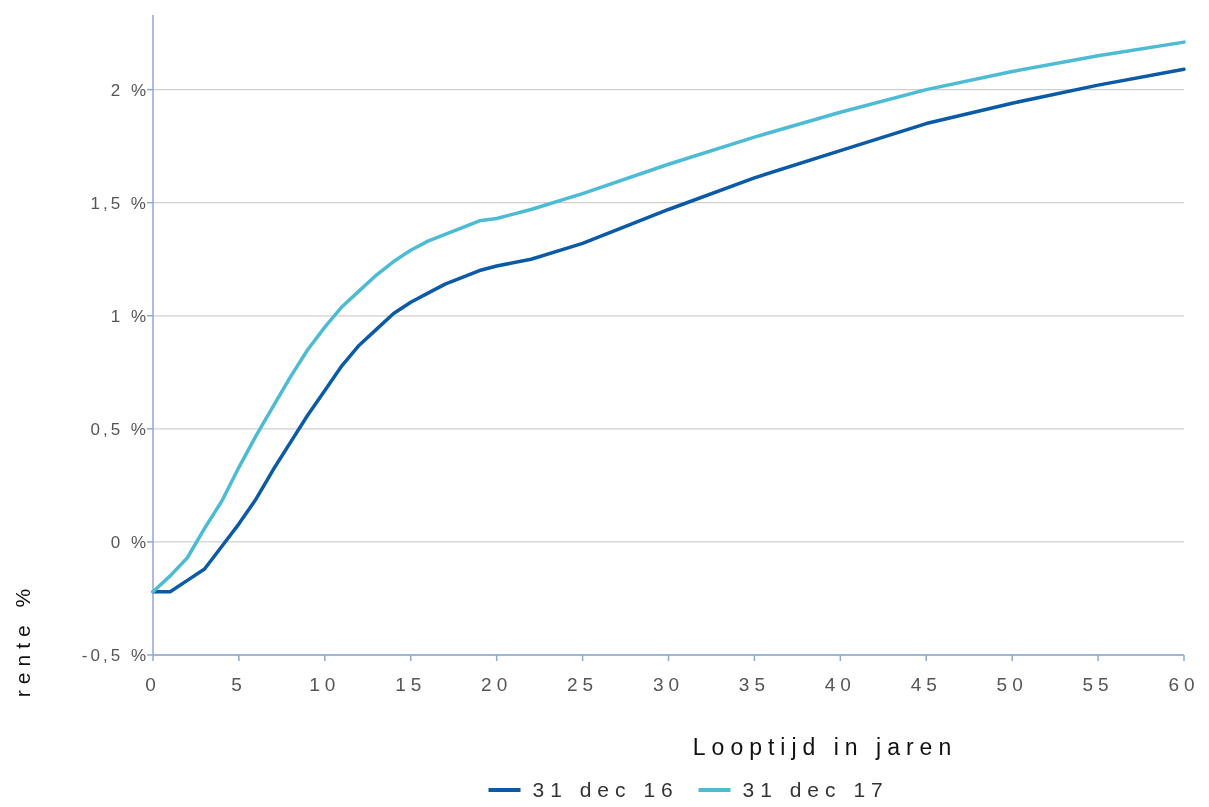 This screenshot has height=807, width=1209. I want to click on legend-label: 31 dec 16, so click(605, 789).